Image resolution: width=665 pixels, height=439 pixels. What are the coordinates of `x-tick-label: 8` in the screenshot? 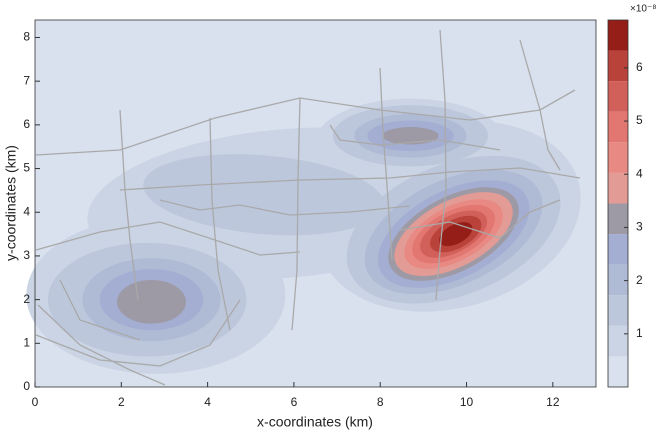 It's located at (380, 402).